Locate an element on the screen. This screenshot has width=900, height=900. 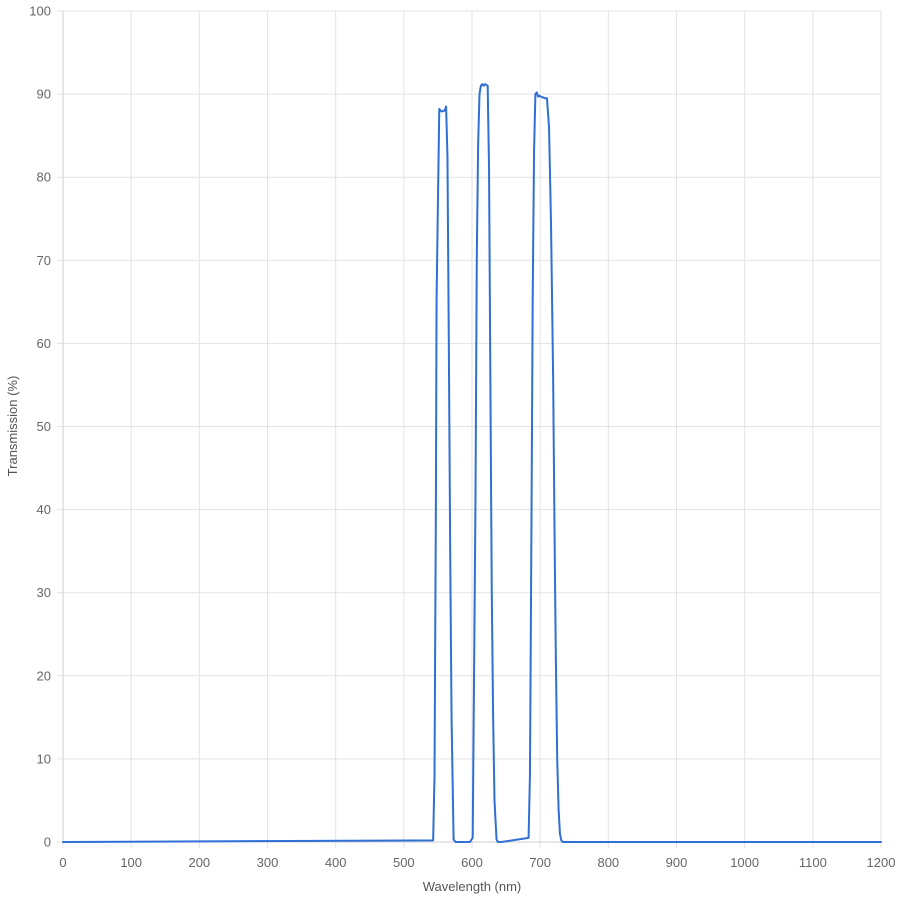
x-tick-label: 100 is located at coordinates (131, 862).